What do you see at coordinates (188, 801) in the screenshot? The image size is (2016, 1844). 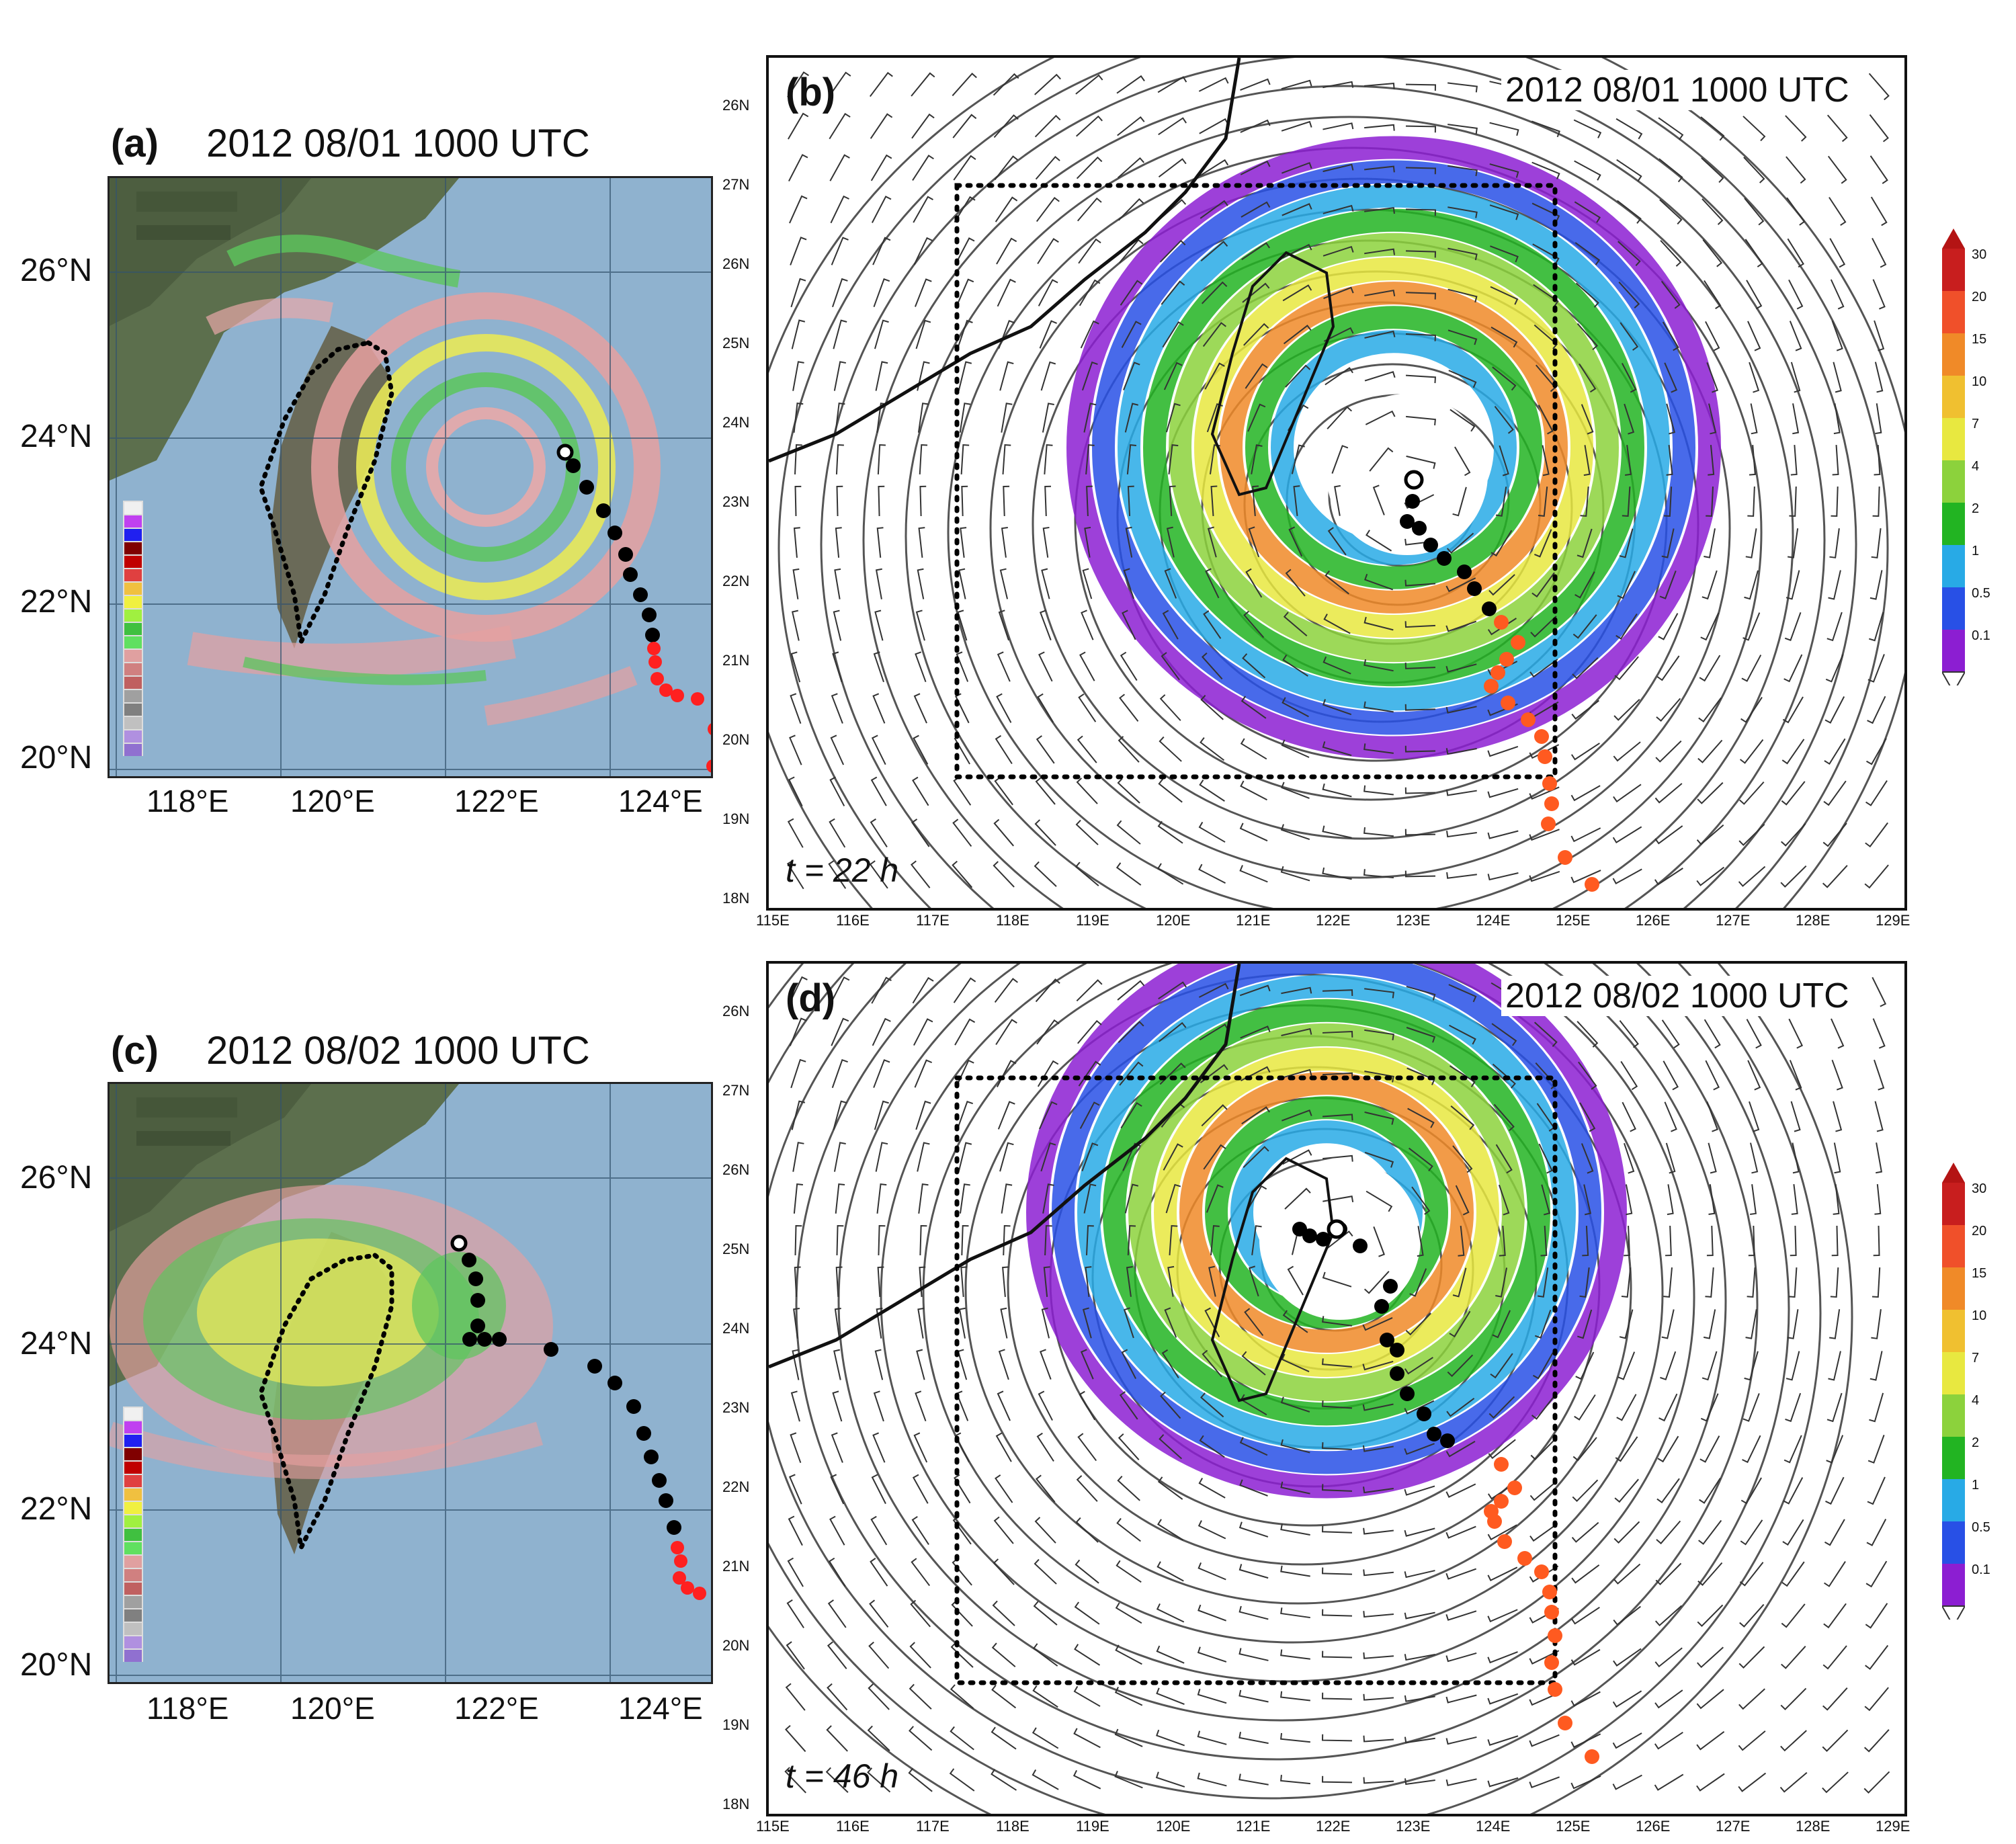 I see `lon-label: 118°E` at bounding box center [188, 801].